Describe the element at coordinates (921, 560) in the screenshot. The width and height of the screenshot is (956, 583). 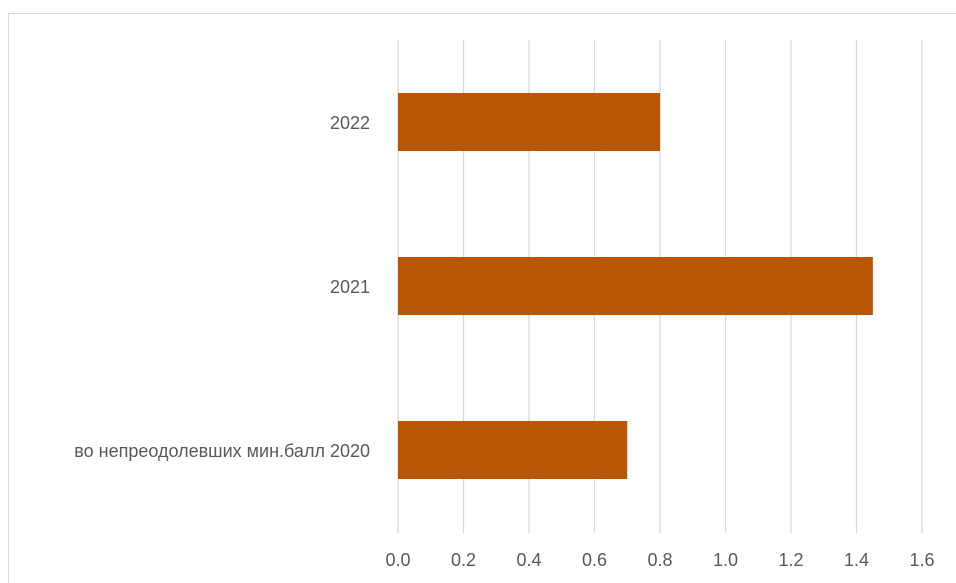
I see `x-tick-label: 1.6` at that location.